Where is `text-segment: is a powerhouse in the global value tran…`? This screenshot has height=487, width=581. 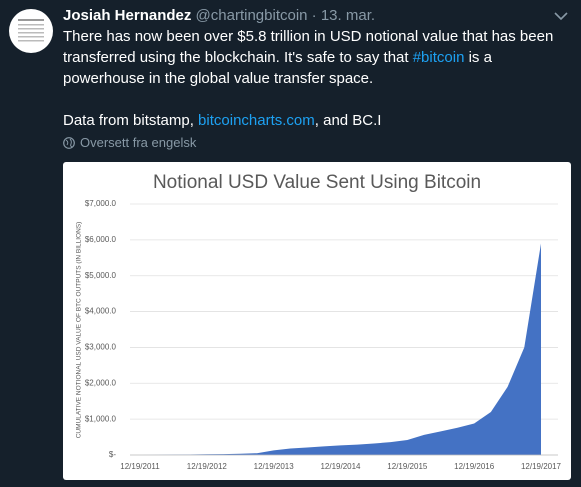
text-segment: is a powerhouse in the global value tran… is located at coordinates (277, 68).